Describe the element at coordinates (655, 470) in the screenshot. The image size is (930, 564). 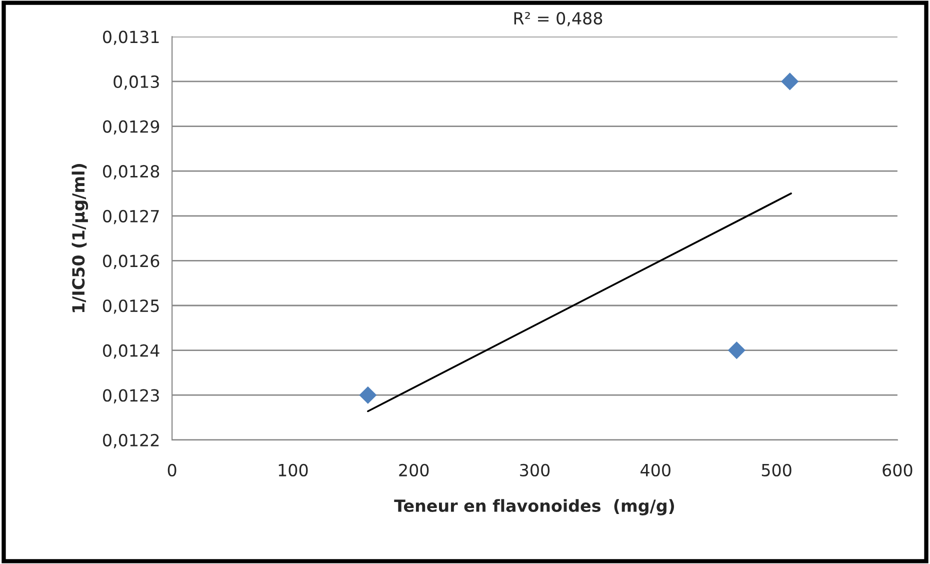
I see `x-tick-label: 400` at that location.